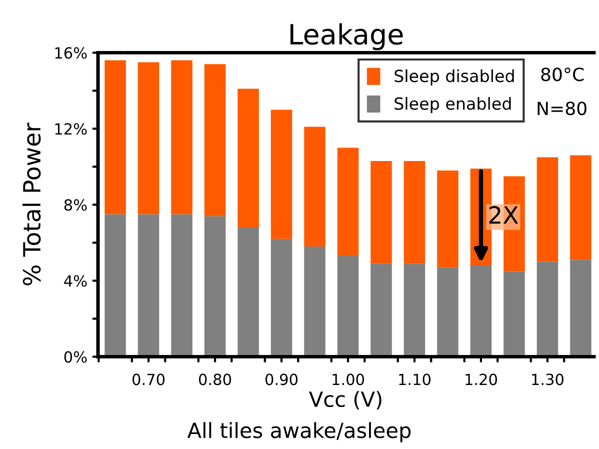 The width and height of the screenshot is (599, 449). What do you see at coordinates (148, 380) in the screenshot?
I see `x-tick-label: 0.70` at bounding box center [148, 380].